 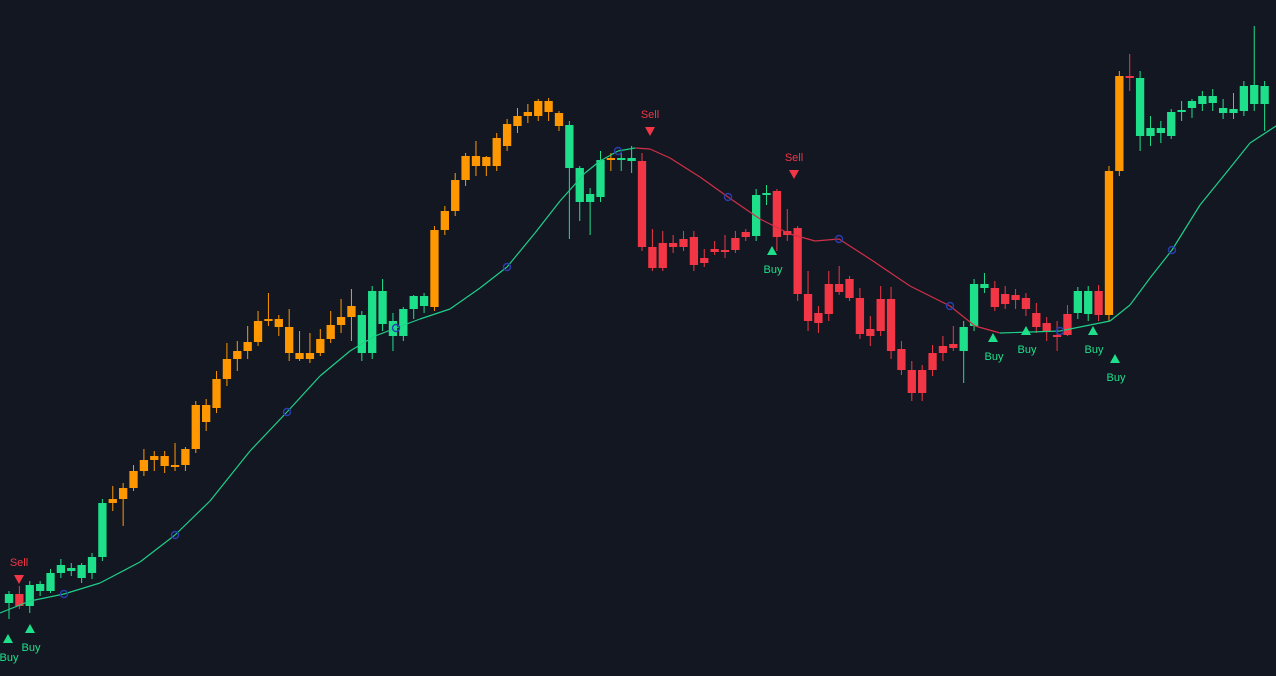 I want to click on sell-triangle-icon, so click(x=19, y=579).